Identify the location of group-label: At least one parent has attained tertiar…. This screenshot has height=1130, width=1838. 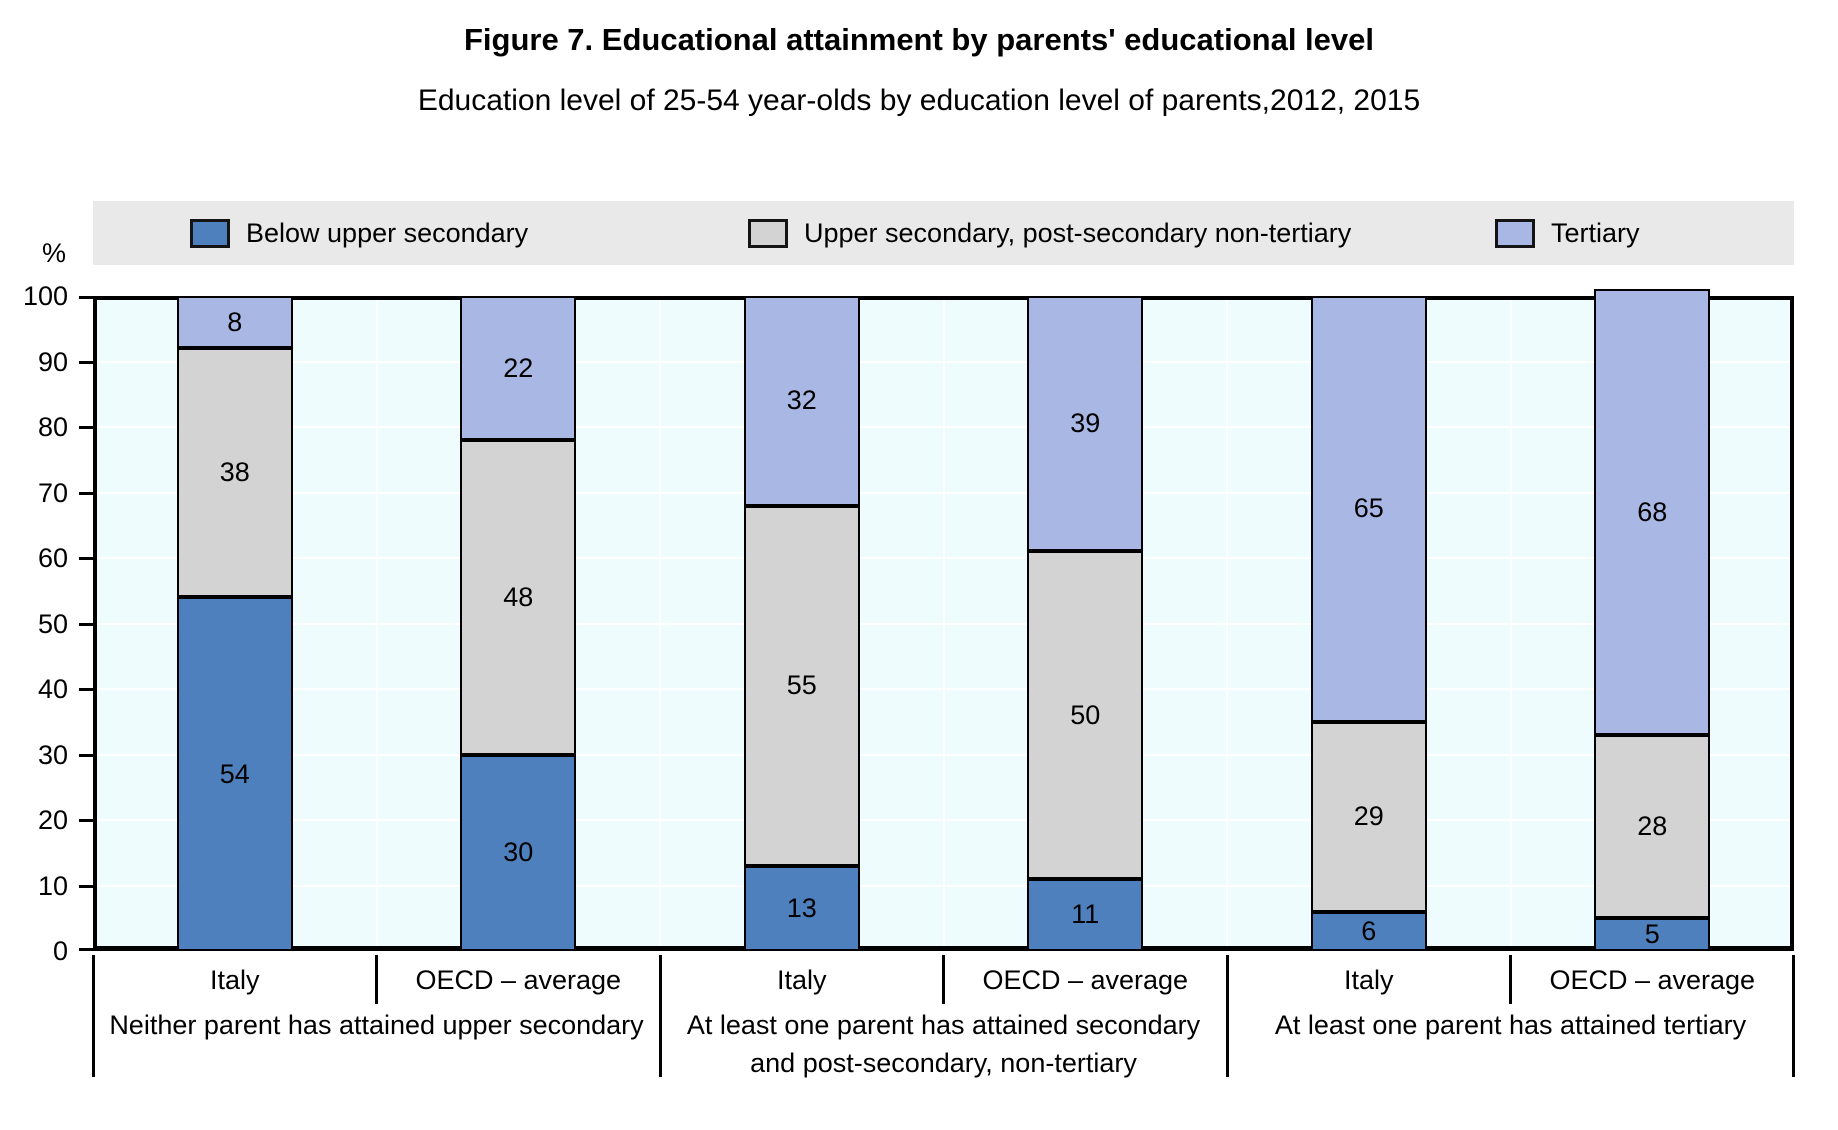
(1510, 1025).